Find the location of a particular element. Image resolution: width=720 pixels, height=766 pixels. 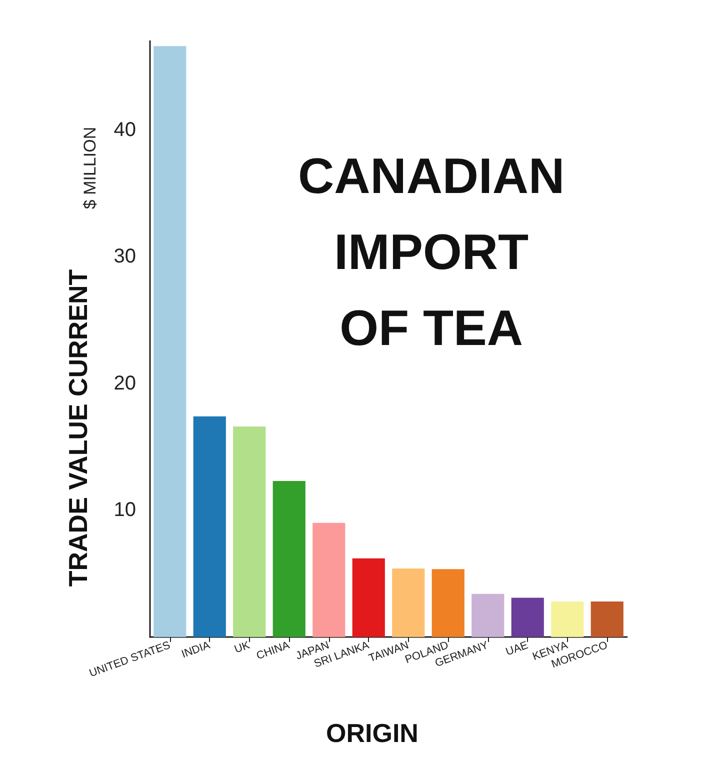

text: $ MILLION is located at coordinates (90, 168).